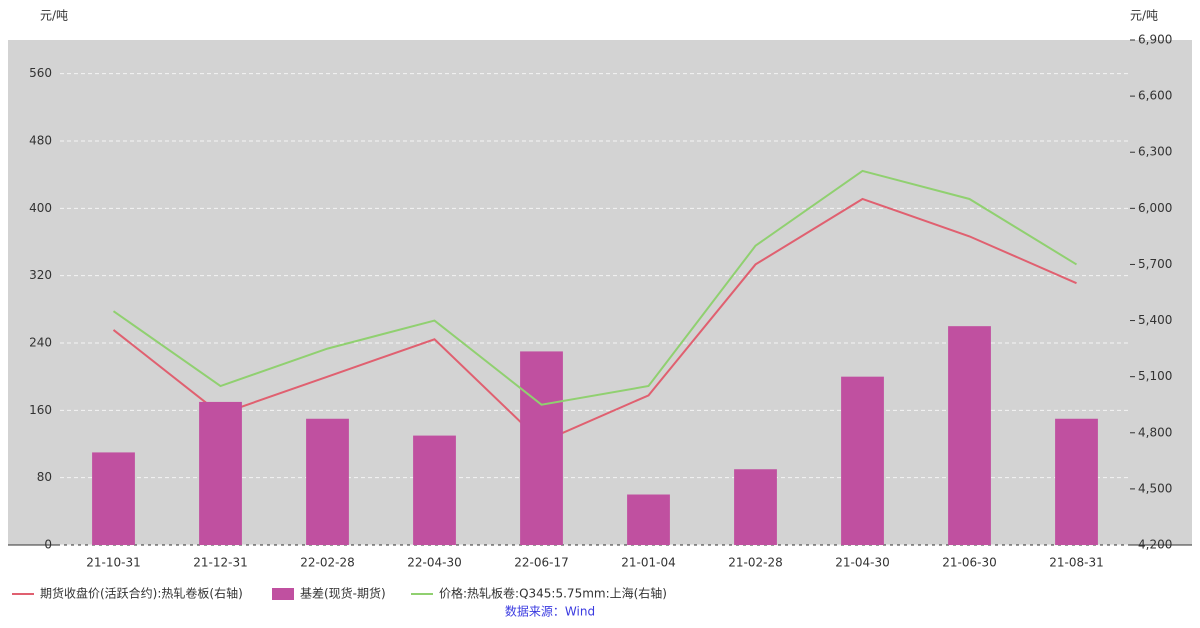 This screenshot has height=628, width=1200. Describe the element at coordinates (434, 563) in the screenshot. I see `x-tick-label: 22-04-30` at that location.